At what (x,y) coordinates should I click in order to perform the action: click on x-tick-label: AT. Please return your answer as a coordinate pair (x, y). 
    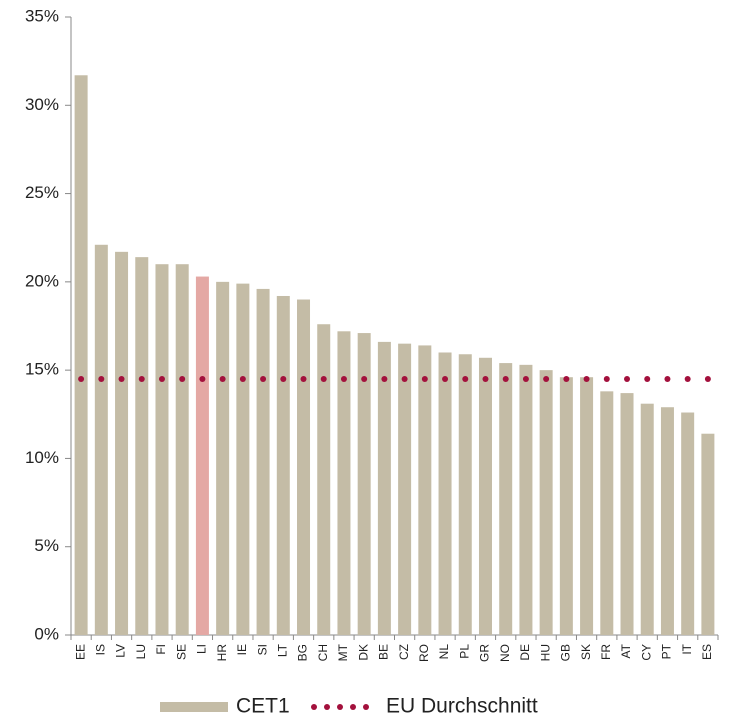
    Looking at the image, I should click on (626, 650).